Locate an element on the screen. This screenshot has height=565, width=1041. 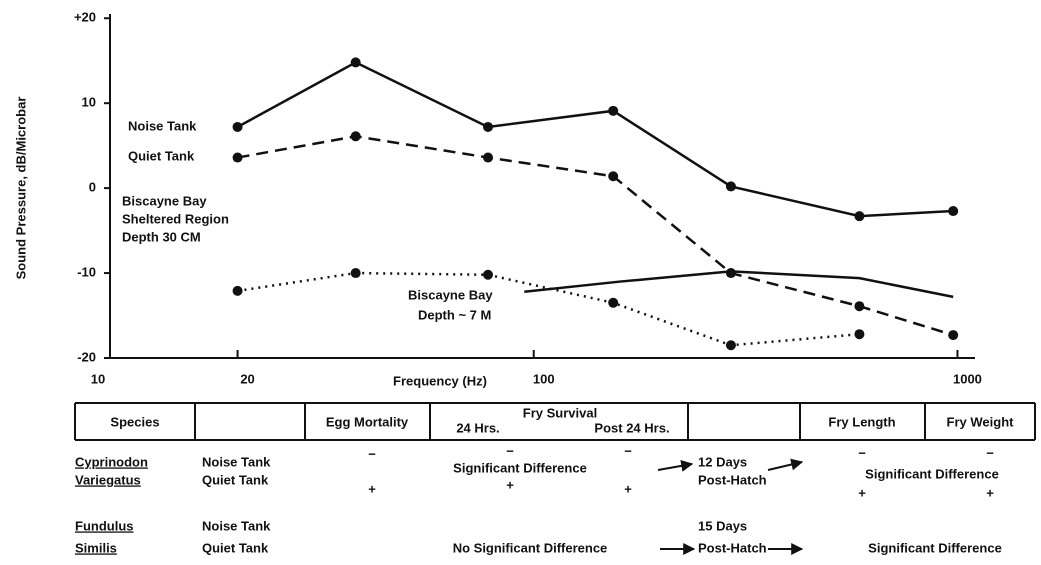
legend-label: Noise Tank is located at coordinates (162, 125).